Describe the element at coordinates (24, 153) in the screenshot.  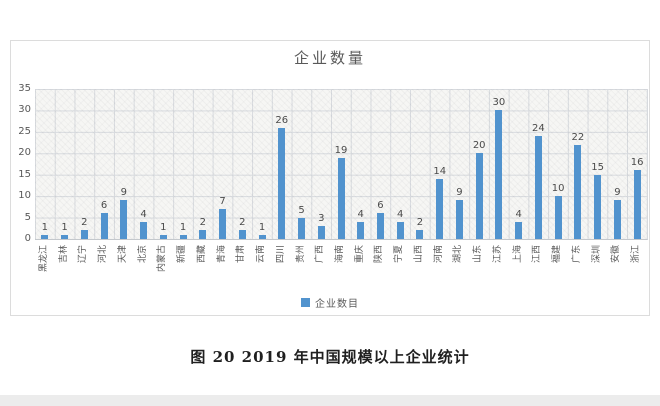
I see `y-axis-tick-label: 20` at that location.